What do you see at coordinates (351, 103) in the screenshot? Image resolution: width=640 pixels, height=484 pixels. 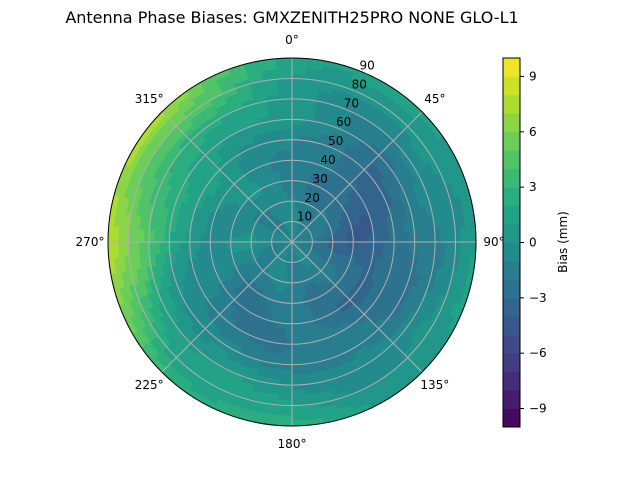 I see `radial-tick-label: 70` at bounding box center [351, 103].